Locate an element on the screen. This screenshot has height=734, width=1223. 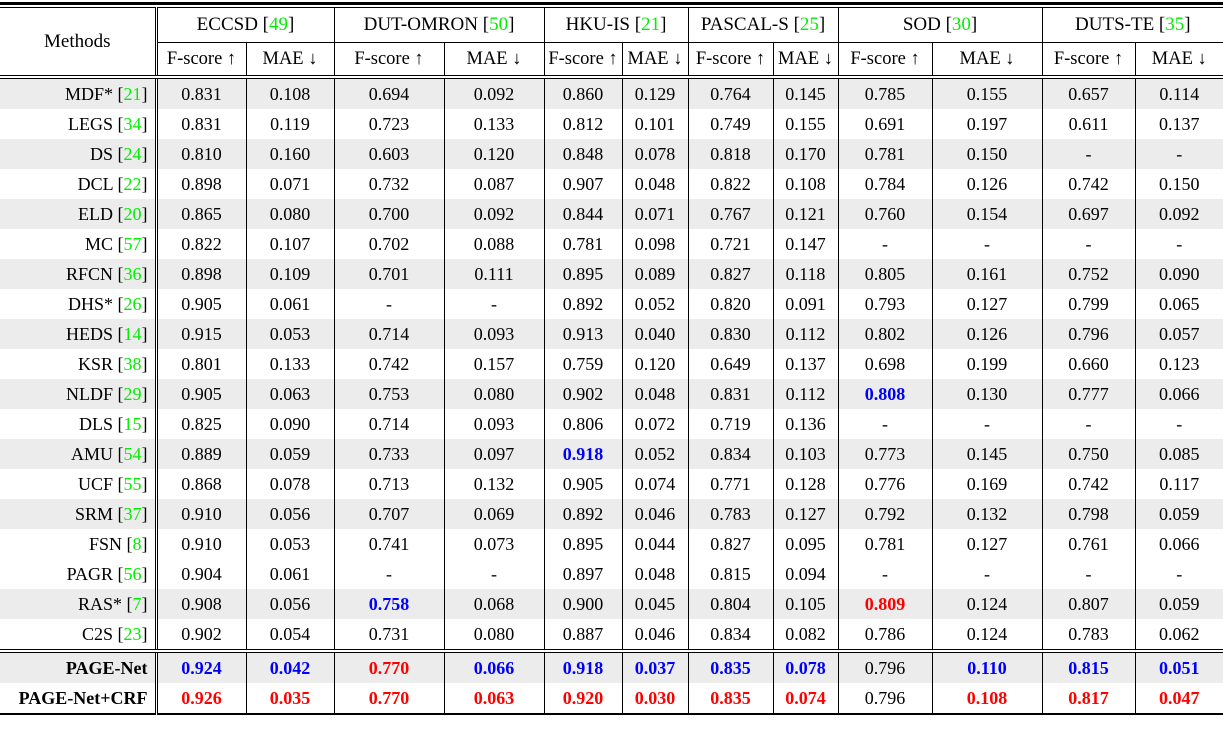
value-cell: 0.809 is located at coordinates (885, 604).